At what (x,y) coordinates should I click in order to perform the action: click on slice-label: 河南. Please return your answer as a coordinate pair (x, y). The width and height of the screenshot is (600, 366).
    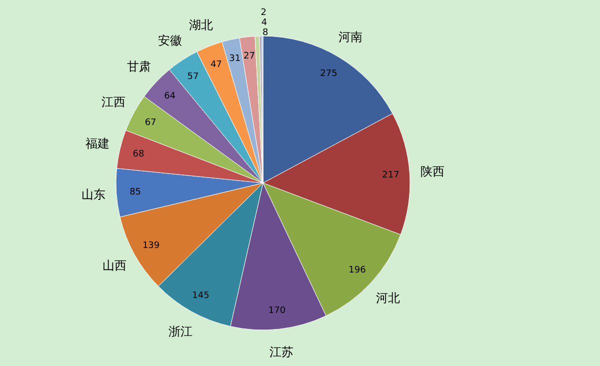
    Looking at the image, I should click on (350, 37).